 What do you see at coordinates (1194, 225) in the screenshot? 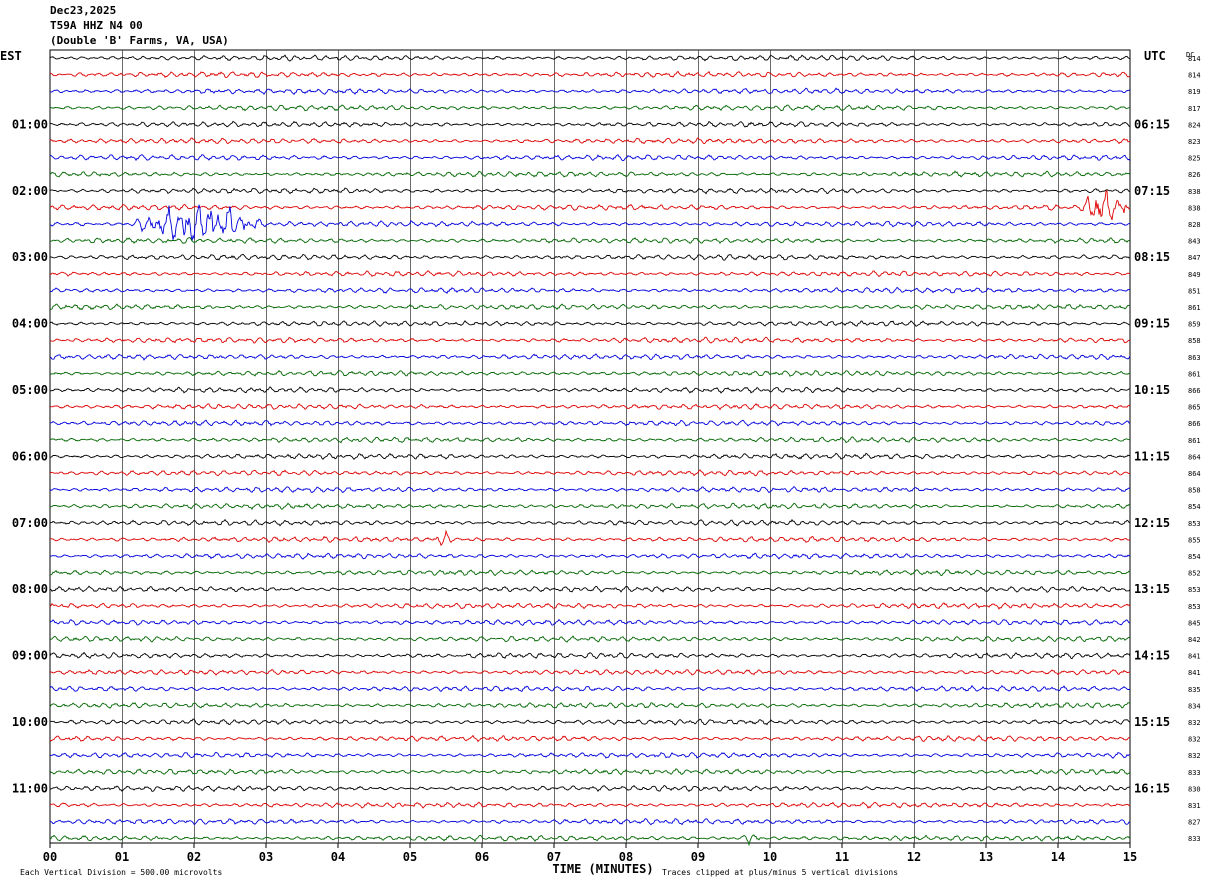
I see `dc-offset-label: 828` at bounding box center [1194, 225].